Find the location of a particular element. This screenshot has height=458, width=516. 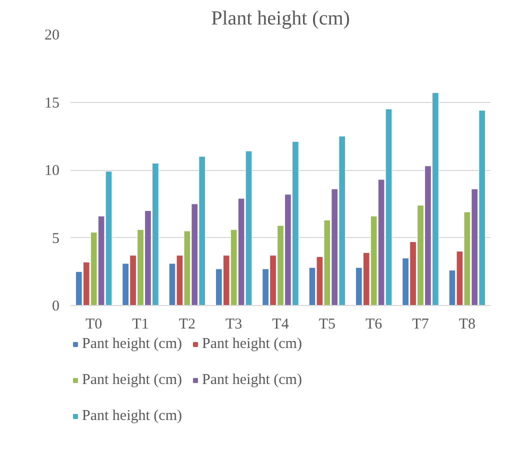

y-tick-label: 5 is located at coordinates (56, 238).